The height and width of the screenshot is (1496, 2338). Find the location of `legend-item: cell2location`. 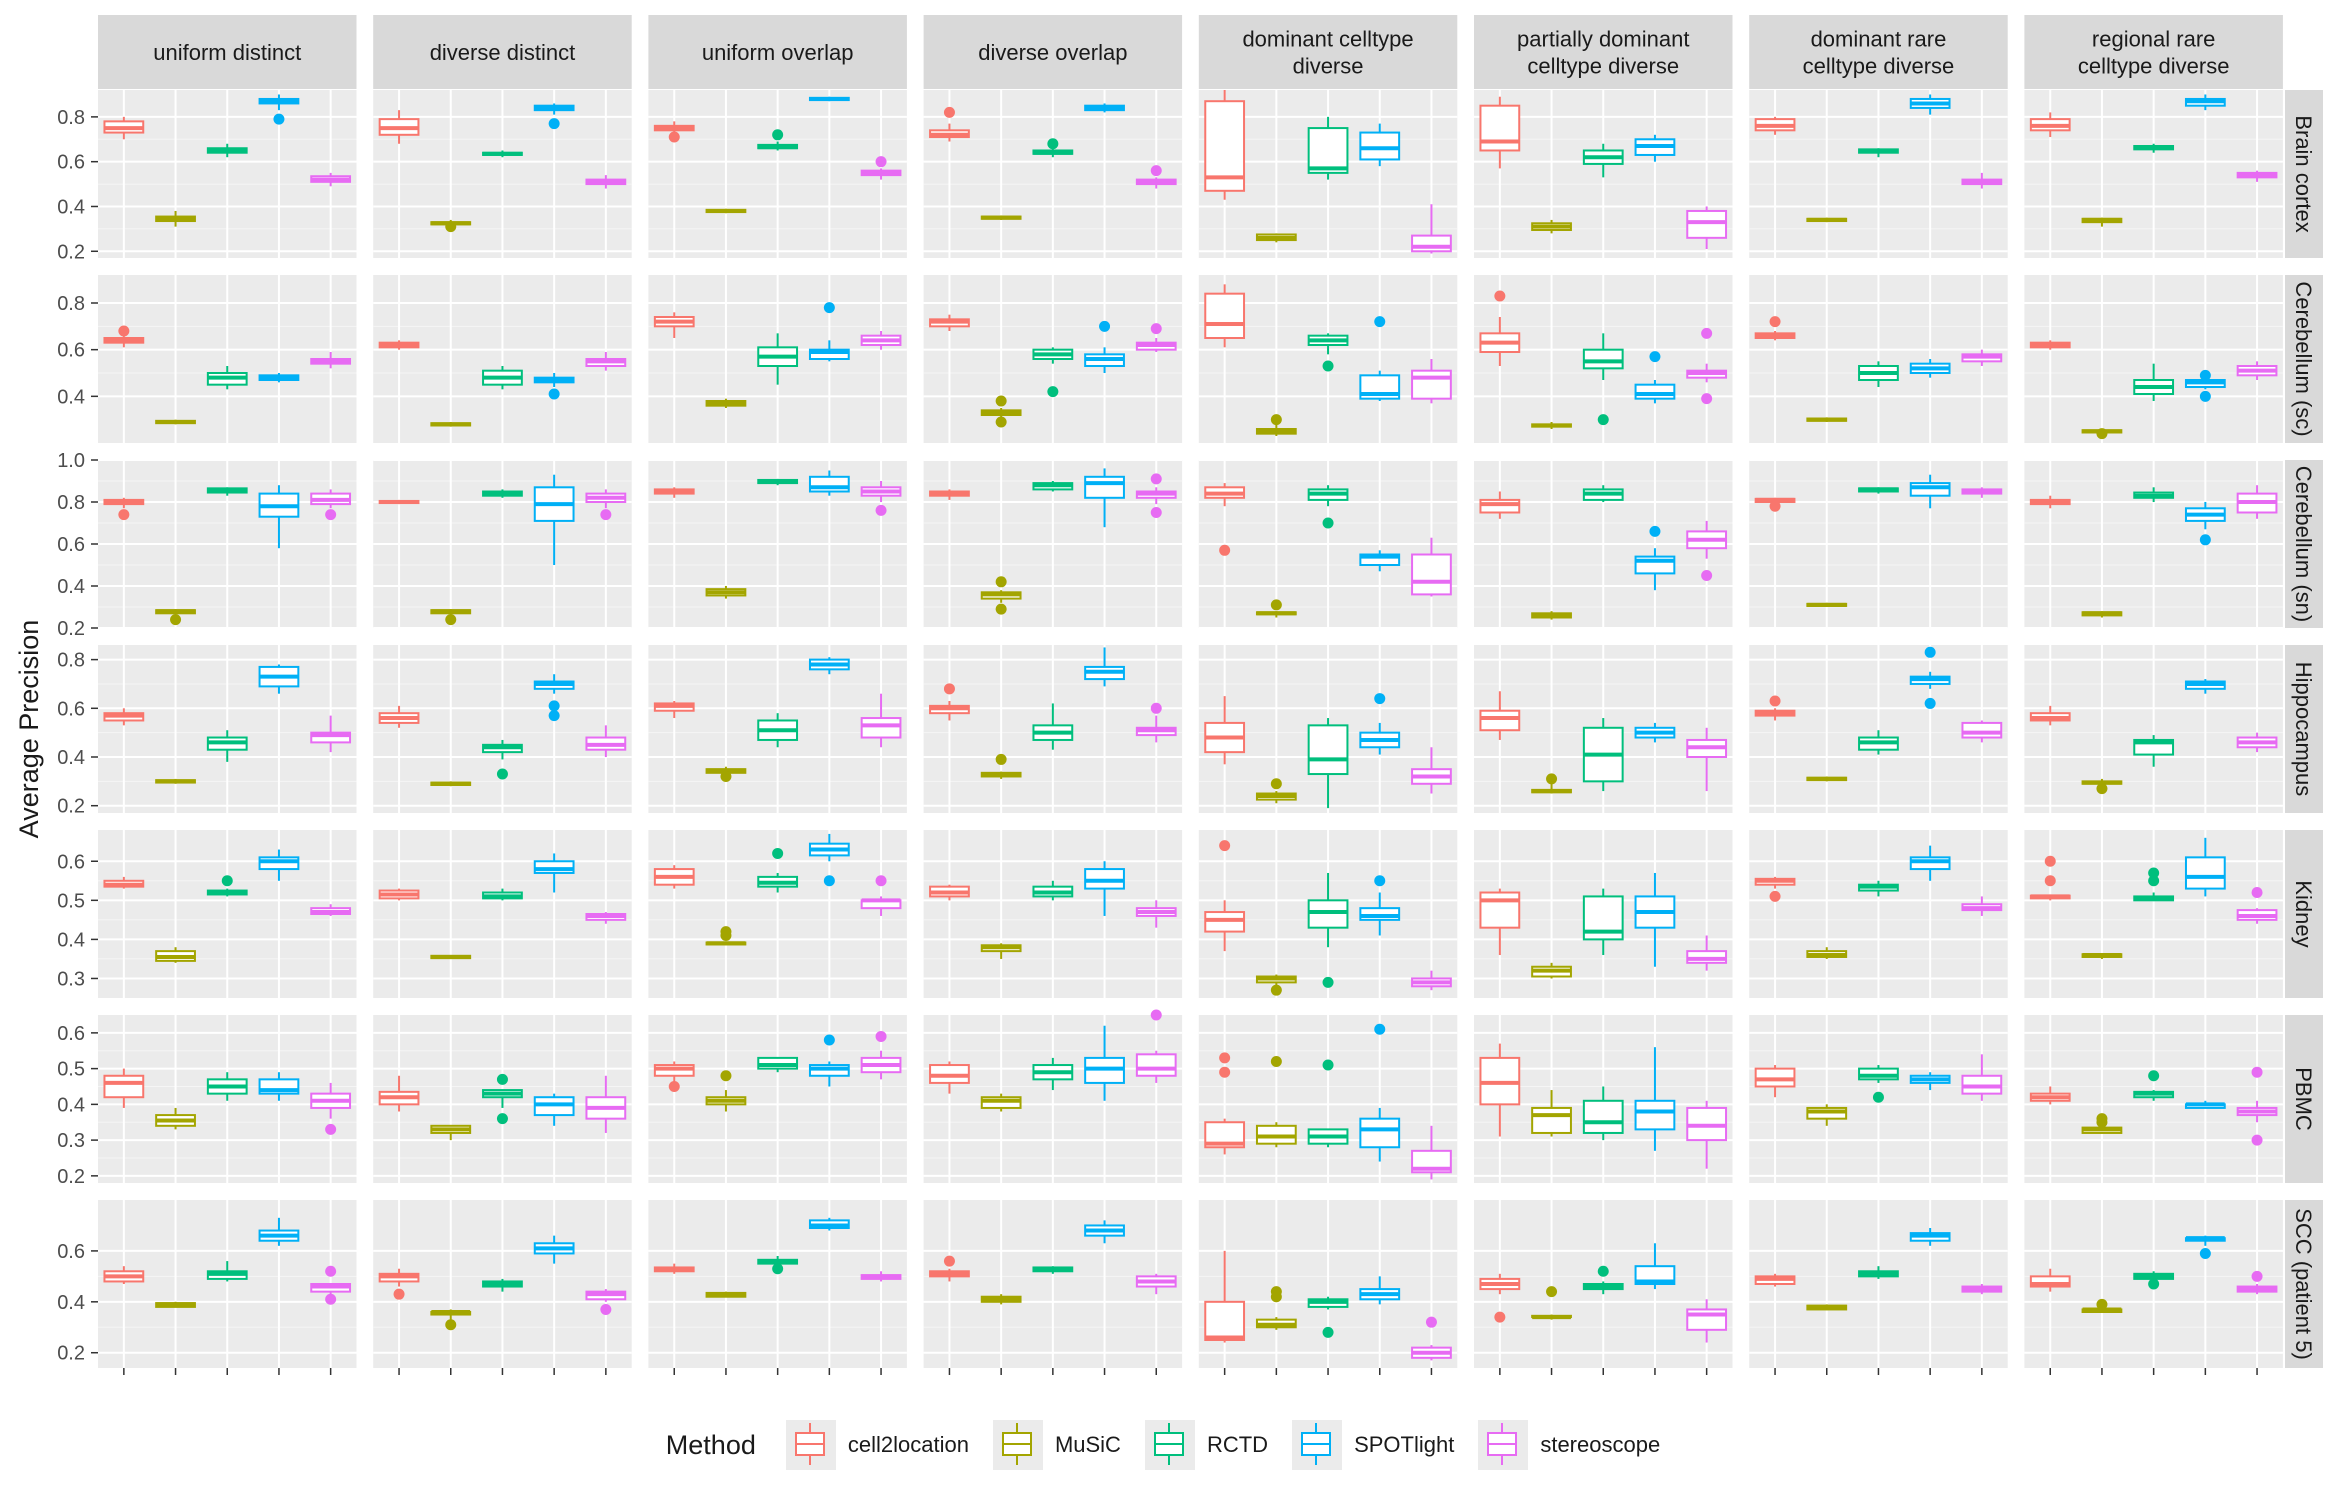

legend-item: cell2location is located at coordinates (877, 1445).